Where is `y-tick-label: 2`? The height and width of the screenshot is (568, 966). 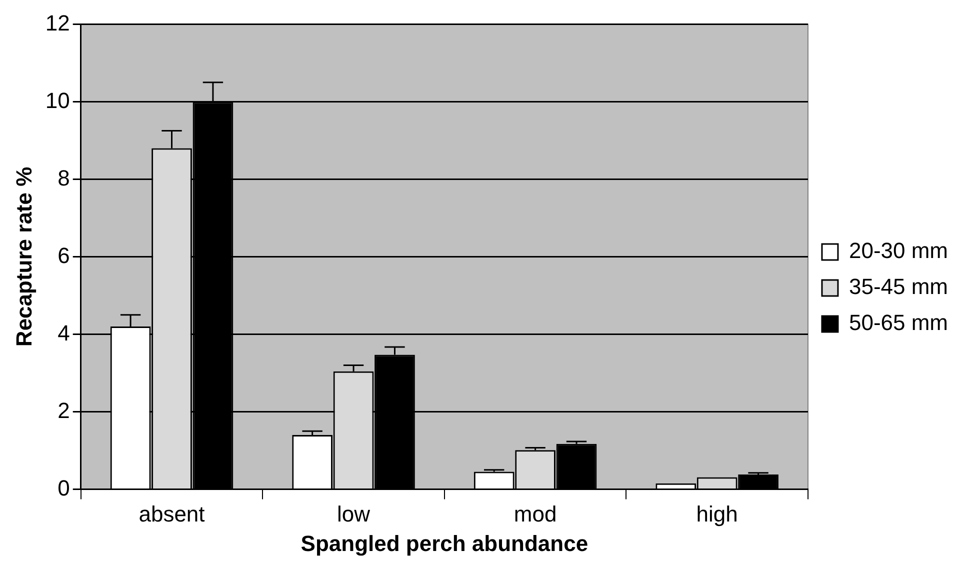 y-tick-label: 2 is located at coordinates (64, 410).